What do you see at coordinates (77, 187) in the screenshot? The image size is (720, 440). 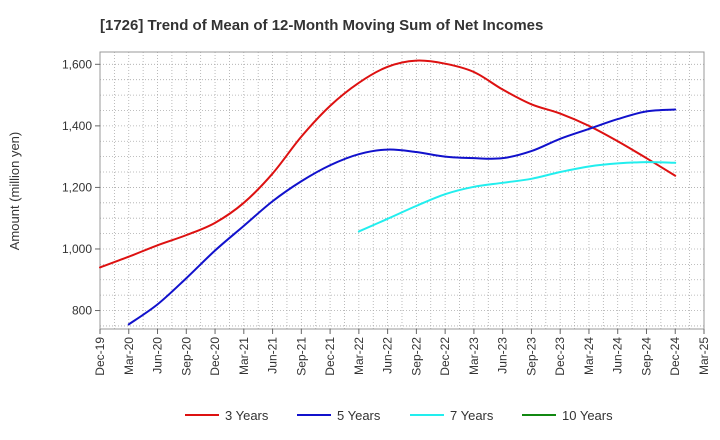 I see `y-tick-label: 1,200` at bounding box center [77, 187].